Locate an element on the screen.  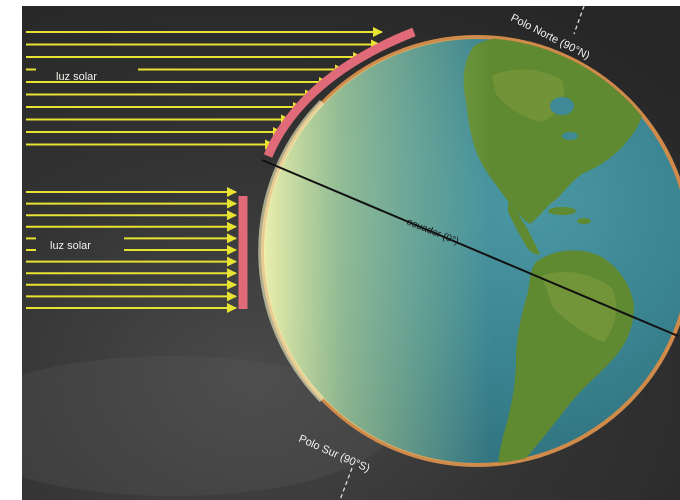
hudson-bay is located at coordinates (562, 106).